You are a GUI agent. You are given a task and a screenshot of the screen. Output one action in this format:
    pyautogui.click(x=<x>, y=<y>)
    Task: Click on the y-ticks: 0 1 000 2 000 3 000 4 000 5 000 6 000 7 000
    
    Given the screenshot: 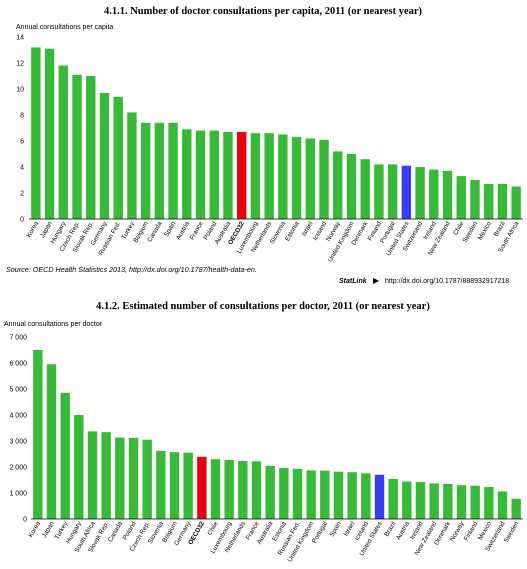 What is the action you would take?
    pyautogui.click(x=18, y=428)
    